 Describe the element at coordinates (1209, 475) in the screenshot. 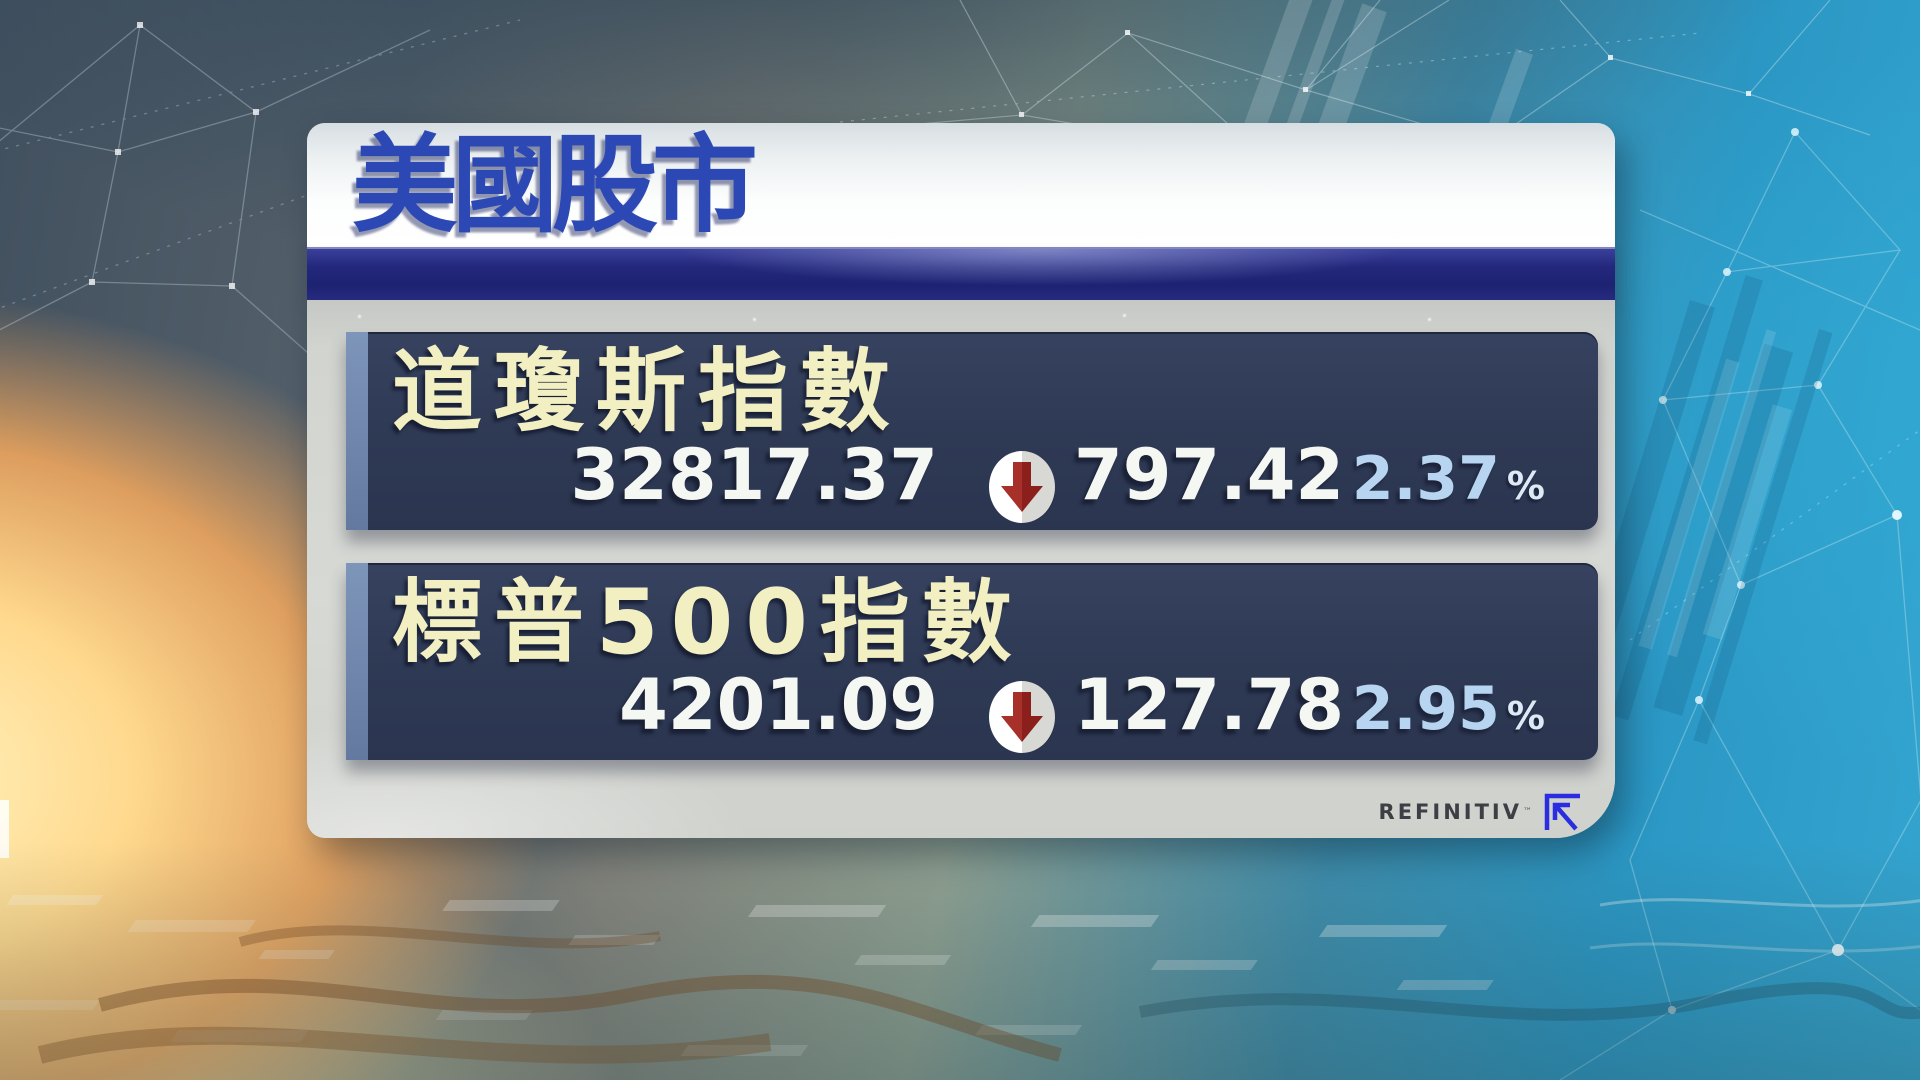

I see `index-change: 797.42` at that location.